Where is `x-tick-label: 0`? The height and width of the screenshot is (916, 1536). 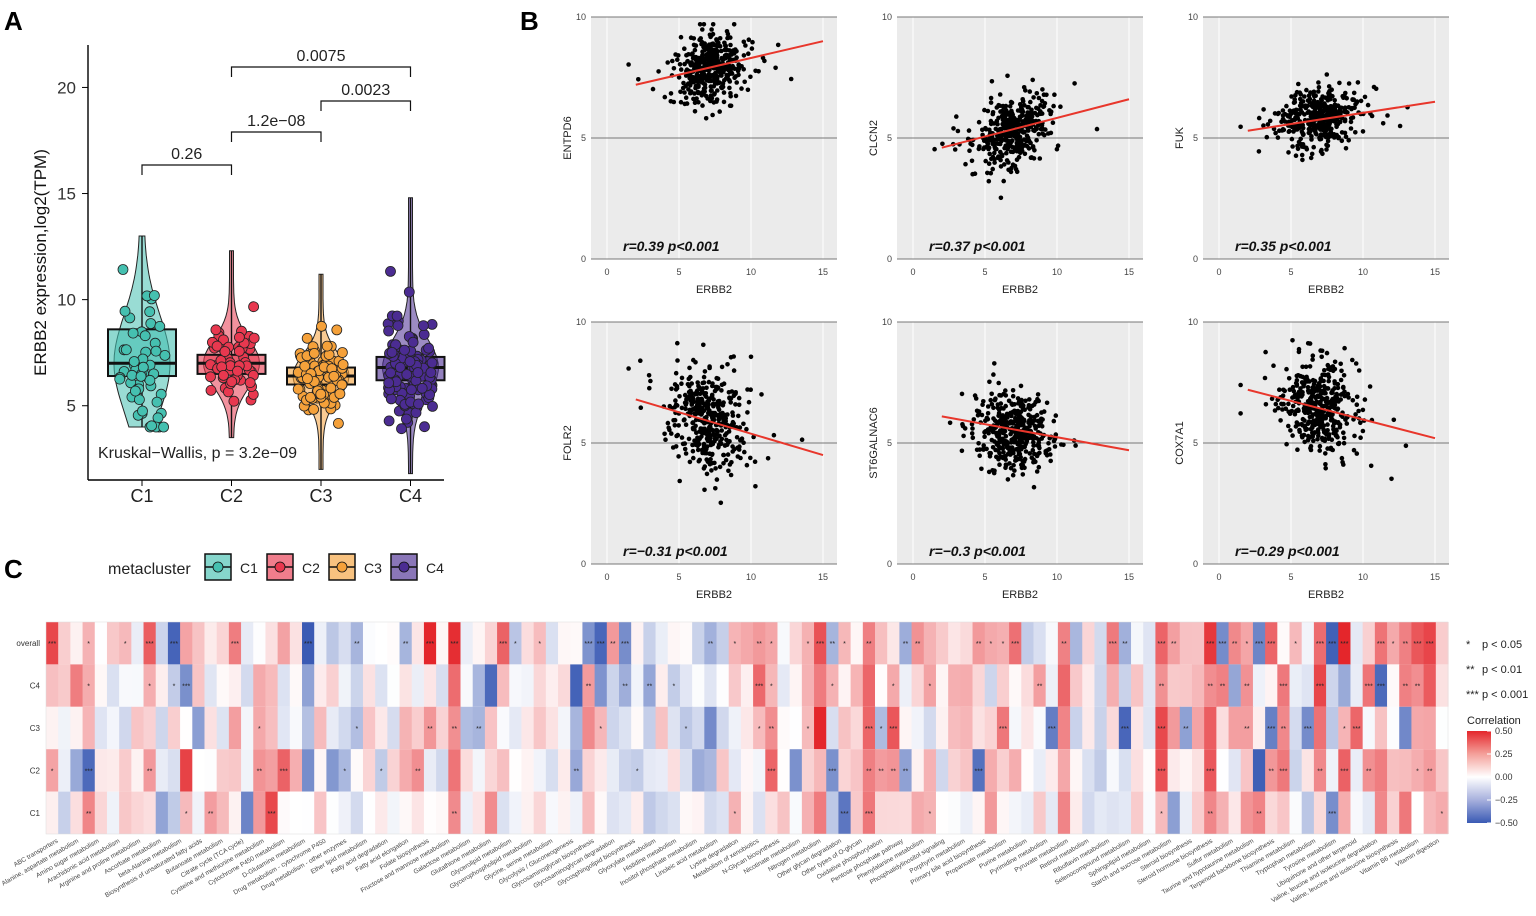 x-tick-label: 0 is located at coordinates (606, 577).